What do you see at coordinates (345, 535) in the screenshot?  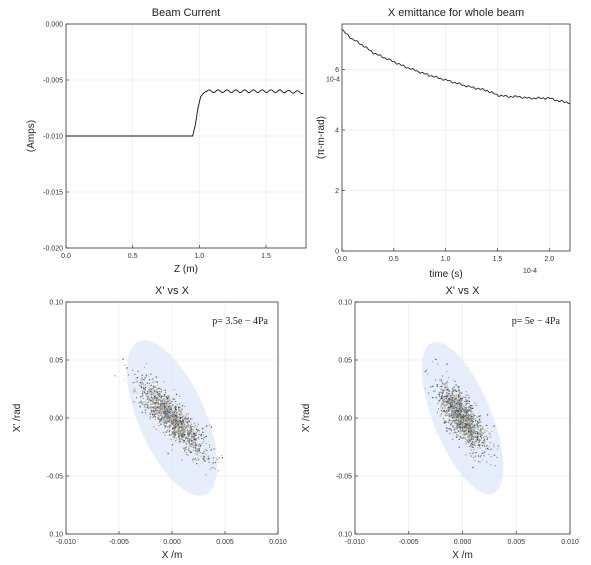 I see `y-tick-label: 0.10` at bounding box center [345, 535].